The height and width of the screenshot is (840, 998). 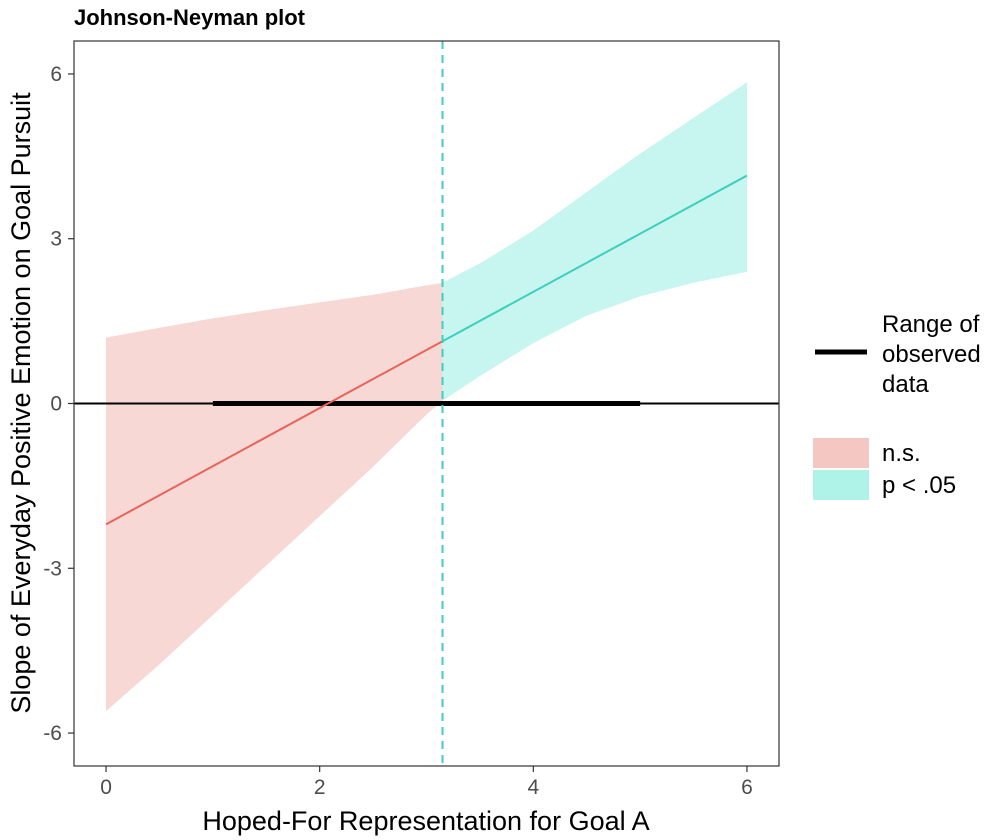 What do you see at coordinates (897, 405) in the screenshot?
I see `legend: Range of observed data n.s. p < .05` at bounding box center [897, 405].